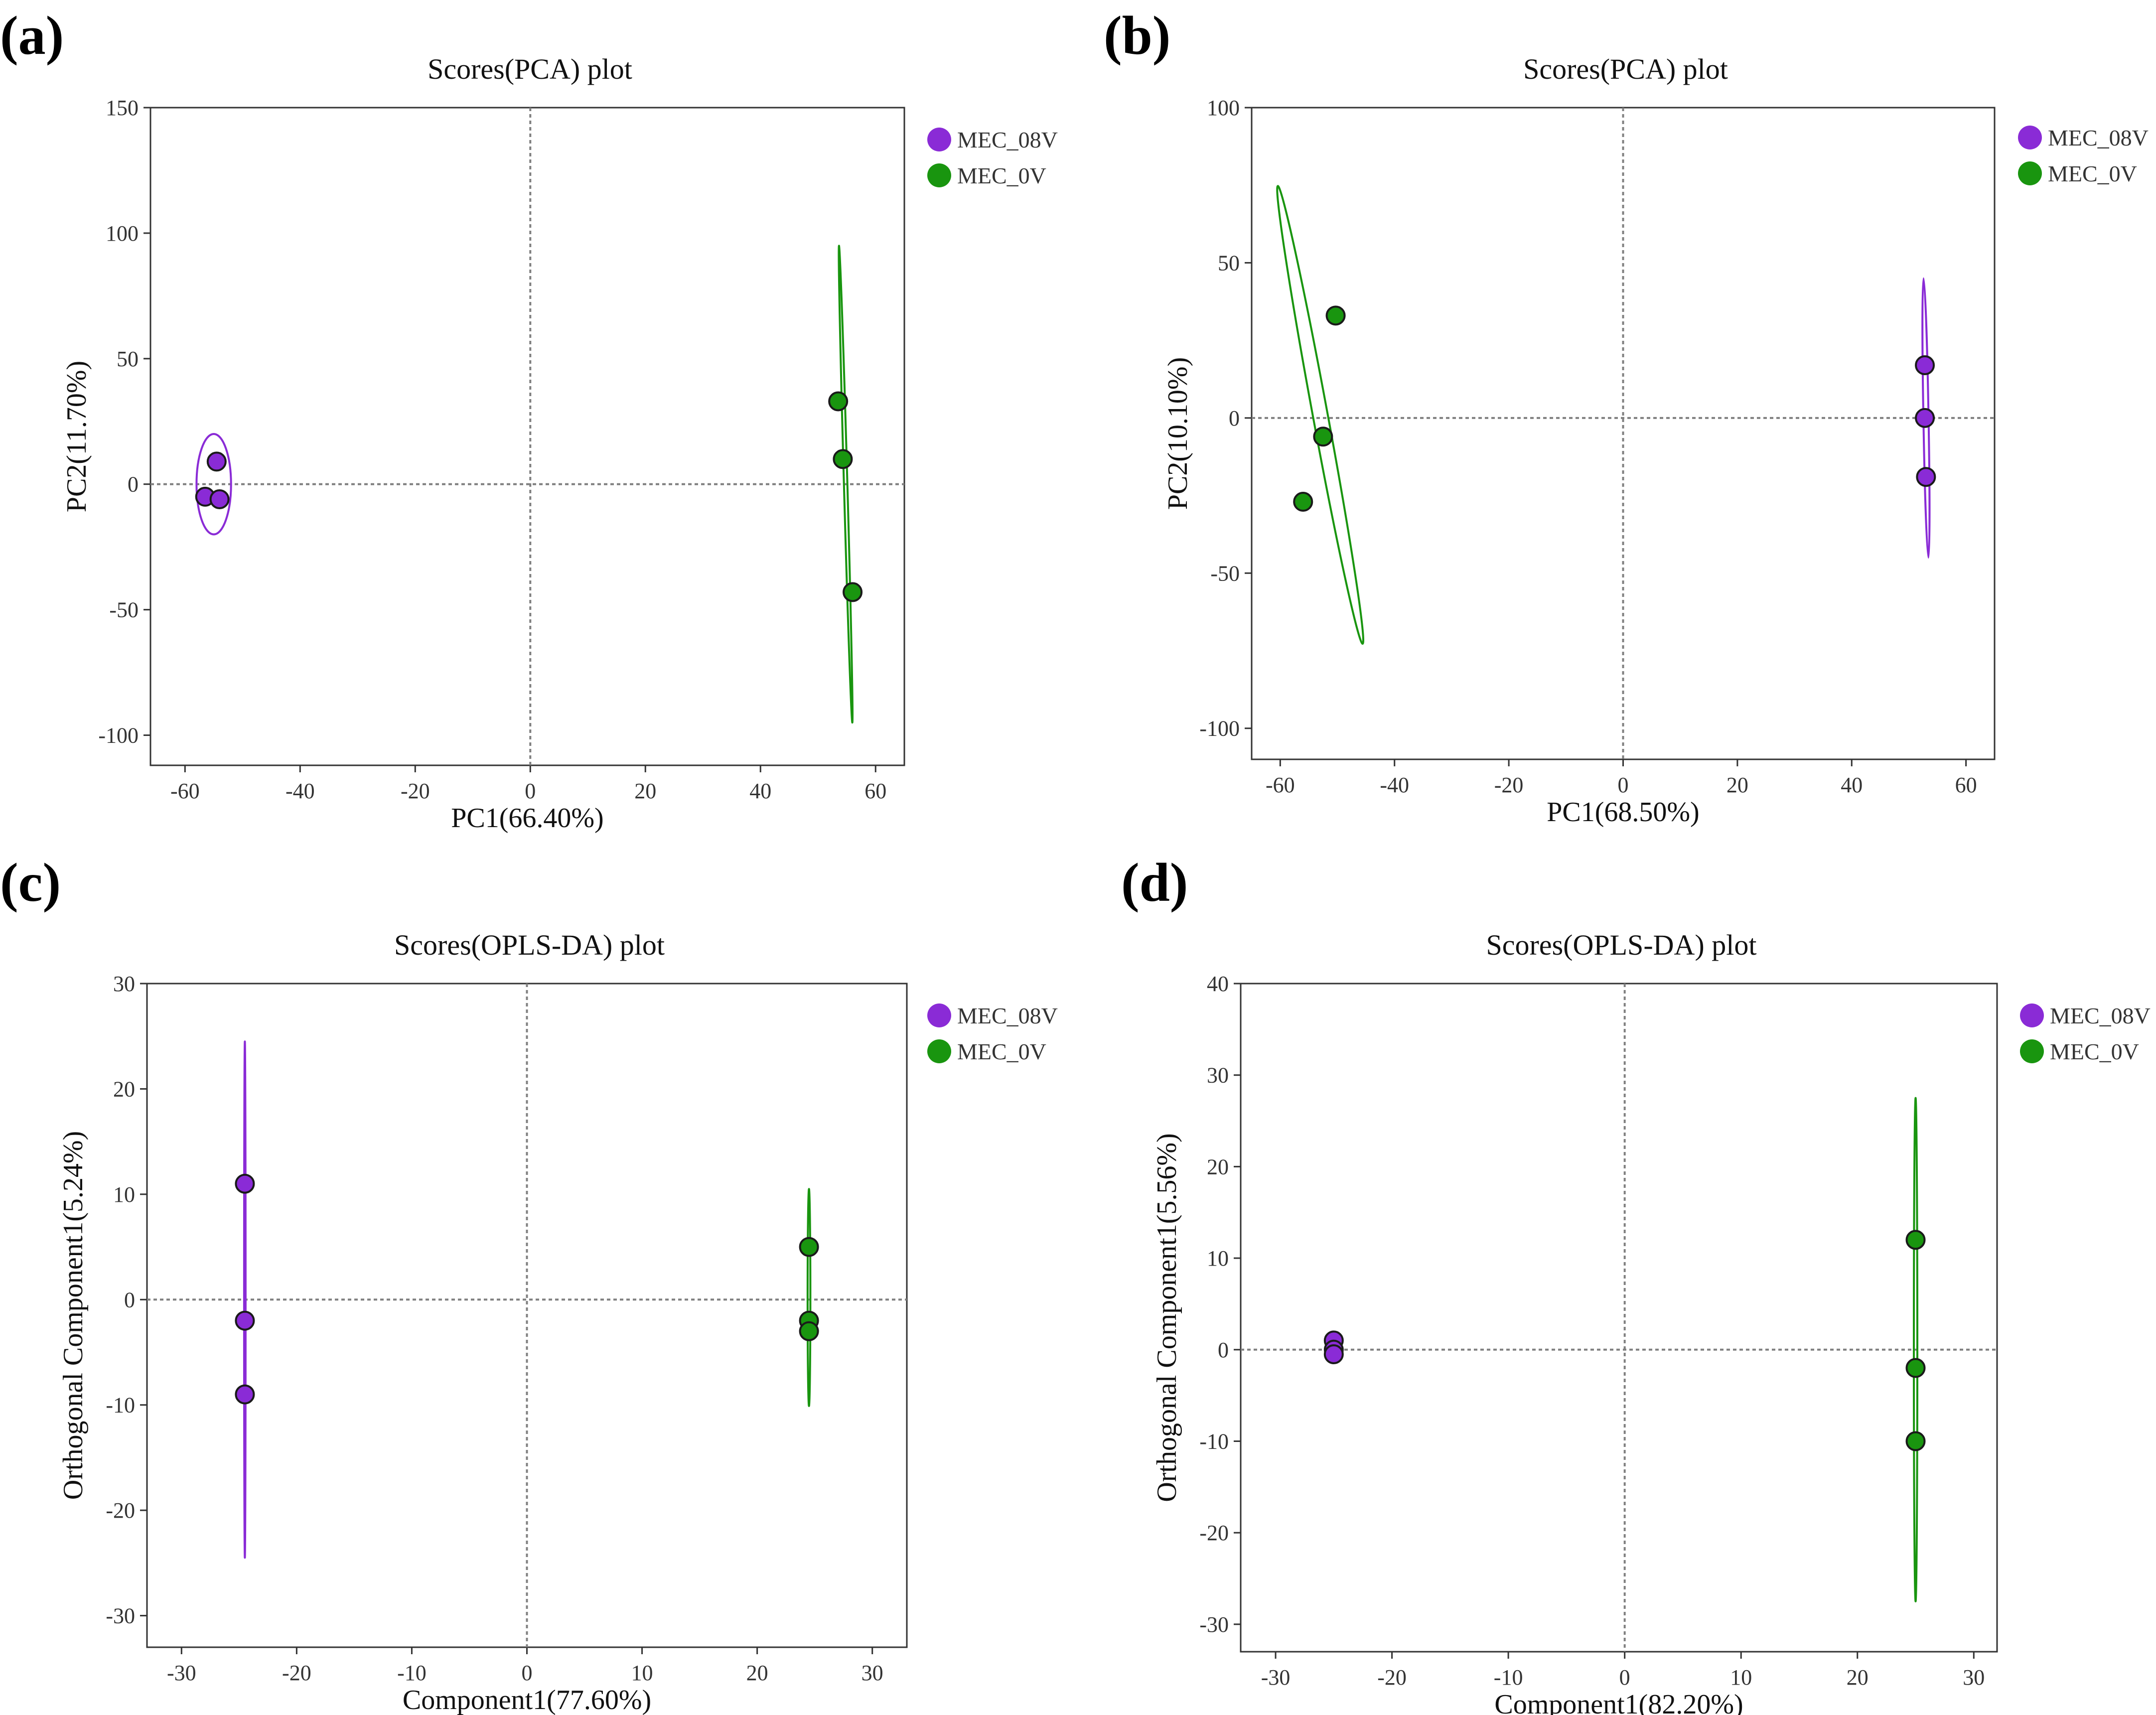 The height and width of the screenshot is (1715, 2156). What do you see at coordinates (1214, 1533) in the screenshot?
I see `y-tick-label: -20` at bounding box center [1214, 1533].